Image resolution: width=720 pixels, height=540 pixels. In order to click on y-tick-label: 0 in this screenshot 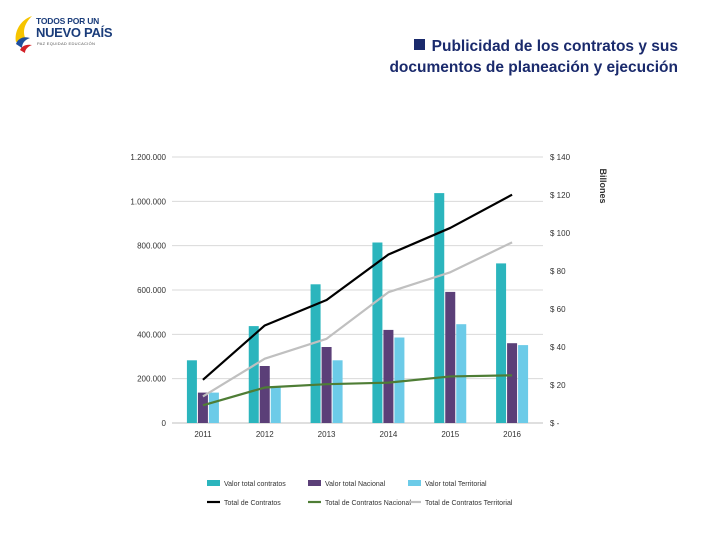, I will do `click(164, 423)`.